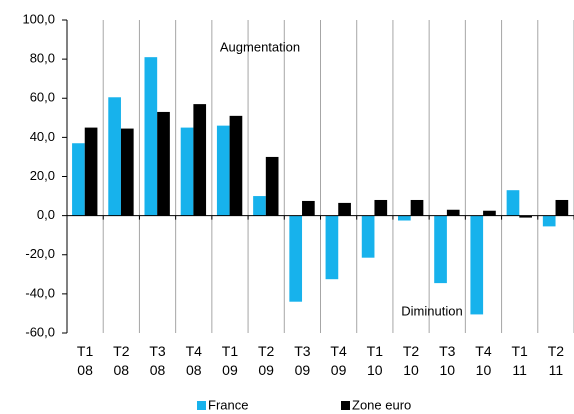 The height and width of the screenshot is (414, 574). I want to click on x-tick-label: T2 10, so click(411, 360).